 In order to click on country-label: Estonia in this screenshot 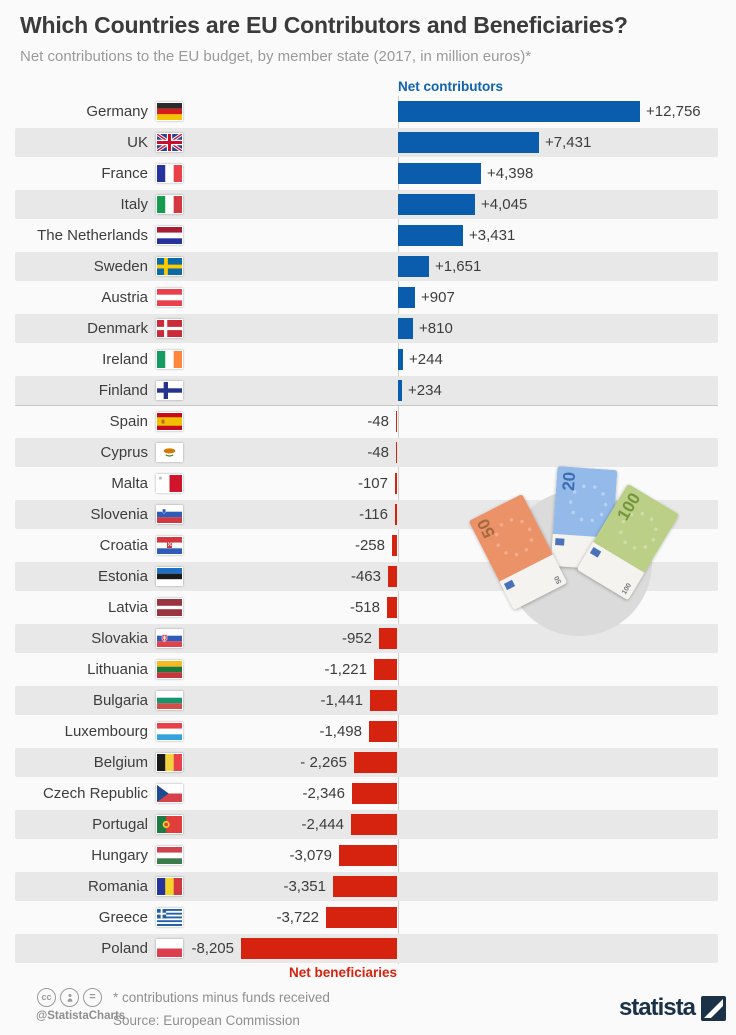, I will do `click(122, 576)`.